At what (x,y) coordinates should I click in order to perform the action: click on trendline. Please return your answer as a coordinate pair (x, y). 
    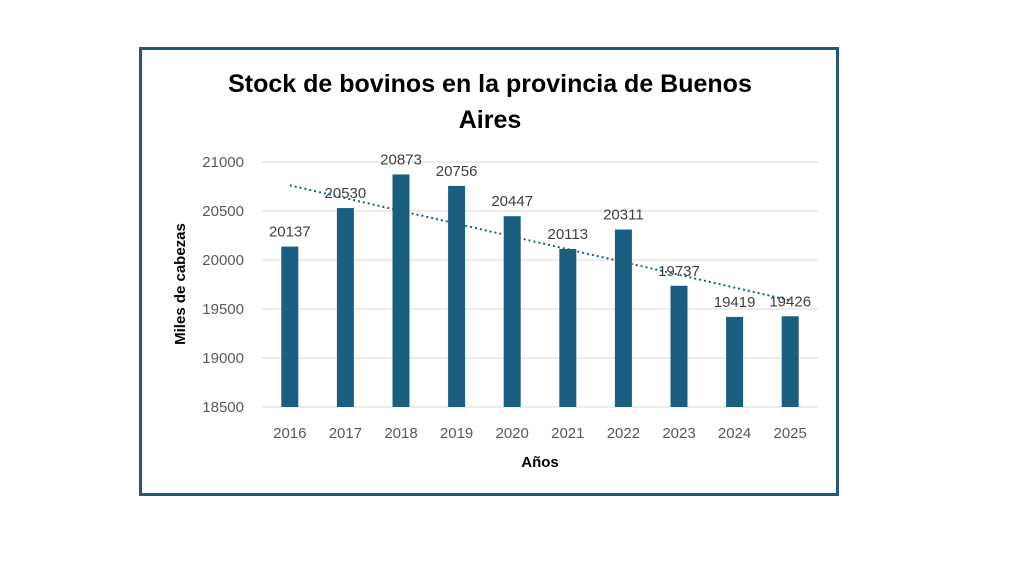
    Looking at the image, I should click on (540, 243).